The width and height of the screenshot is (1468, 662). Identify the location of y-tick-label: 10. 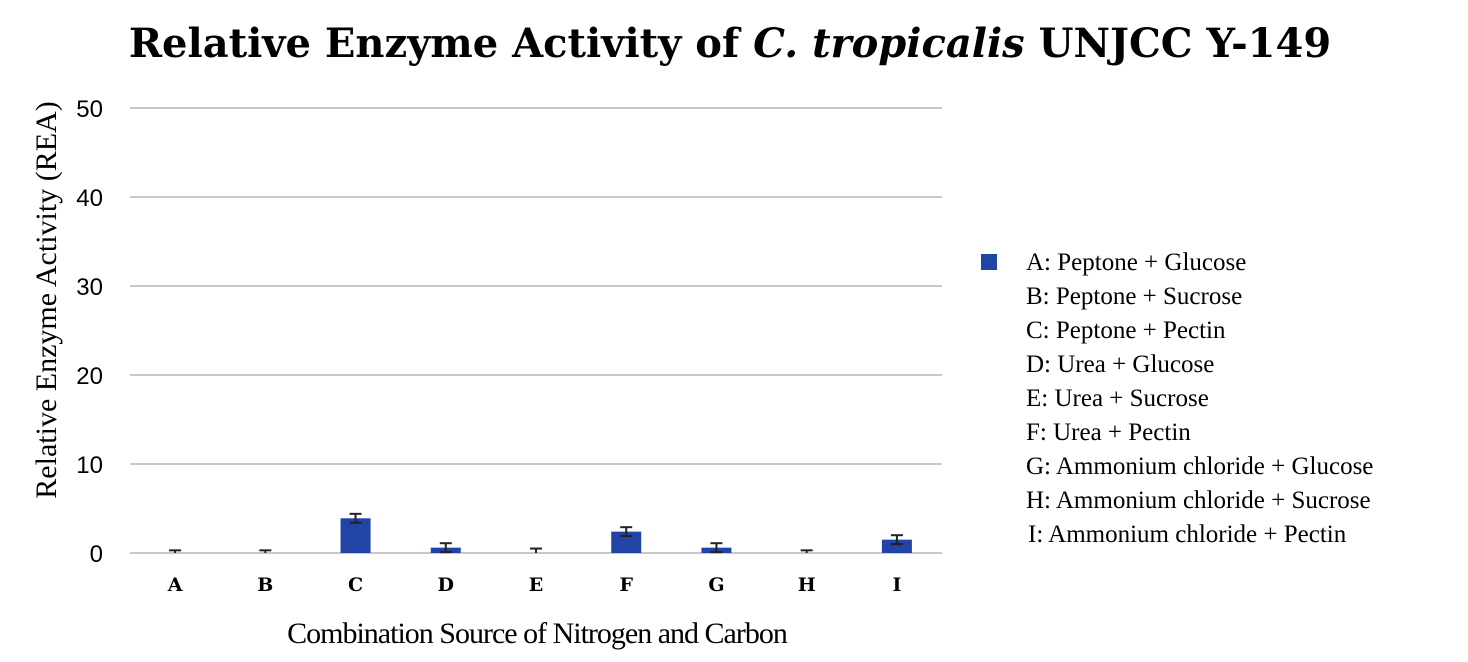
(89, 465).